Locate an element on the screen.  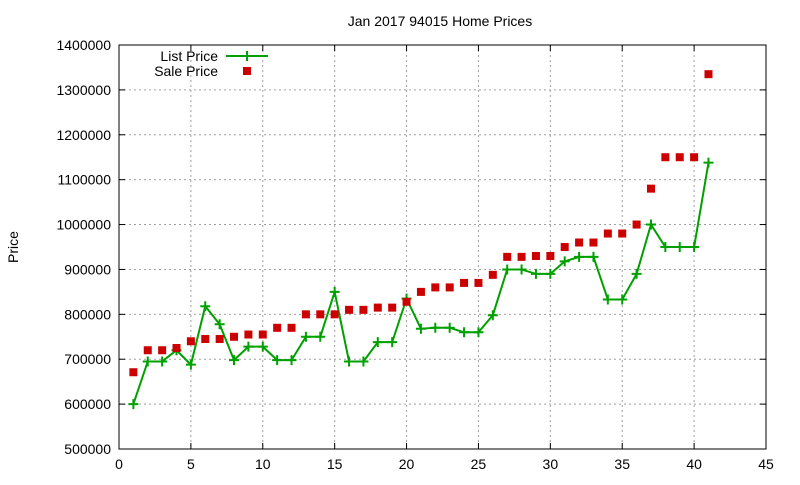
x-tick-label: 25 is located at coordinates (479, 464).